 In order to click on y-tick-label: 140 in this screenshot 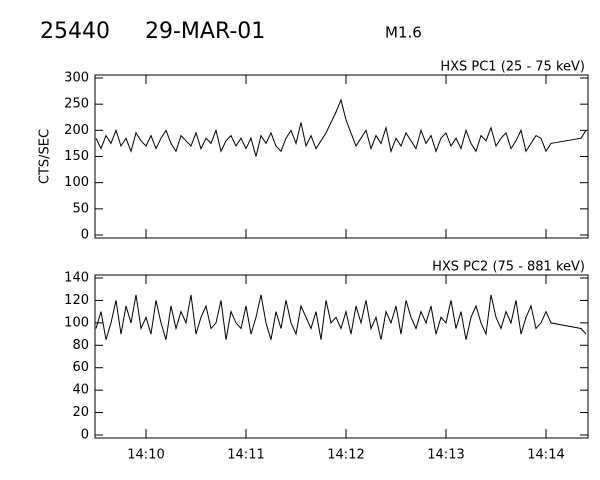, I will do `click(76, 278)`.